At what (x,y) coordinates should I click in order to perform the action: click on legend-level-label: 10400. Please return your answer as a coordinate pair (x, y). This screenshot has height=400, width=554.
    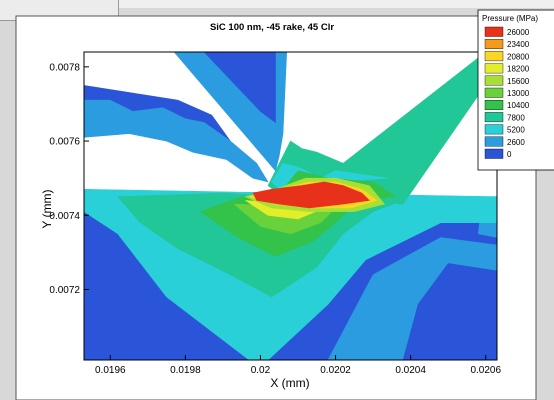
    Looking at the image, I should click on (518, 105).